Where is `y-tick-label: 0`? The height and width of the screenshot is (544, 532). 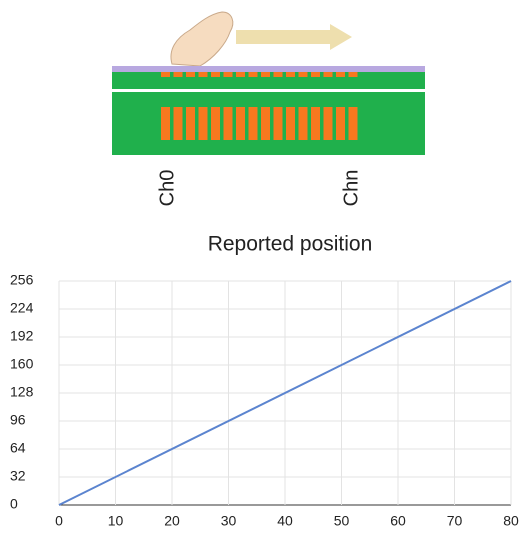 y-tick-label: 0 is located at coordinates (14, 504).